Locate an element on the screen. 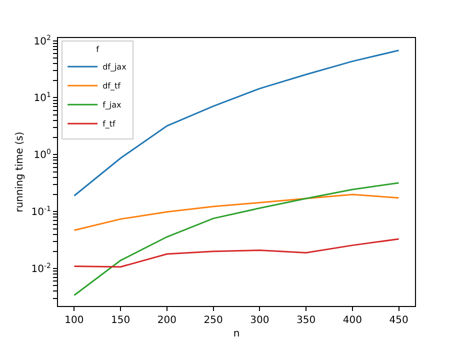  legend-label: df_tf is located at coordinates (111, 86).